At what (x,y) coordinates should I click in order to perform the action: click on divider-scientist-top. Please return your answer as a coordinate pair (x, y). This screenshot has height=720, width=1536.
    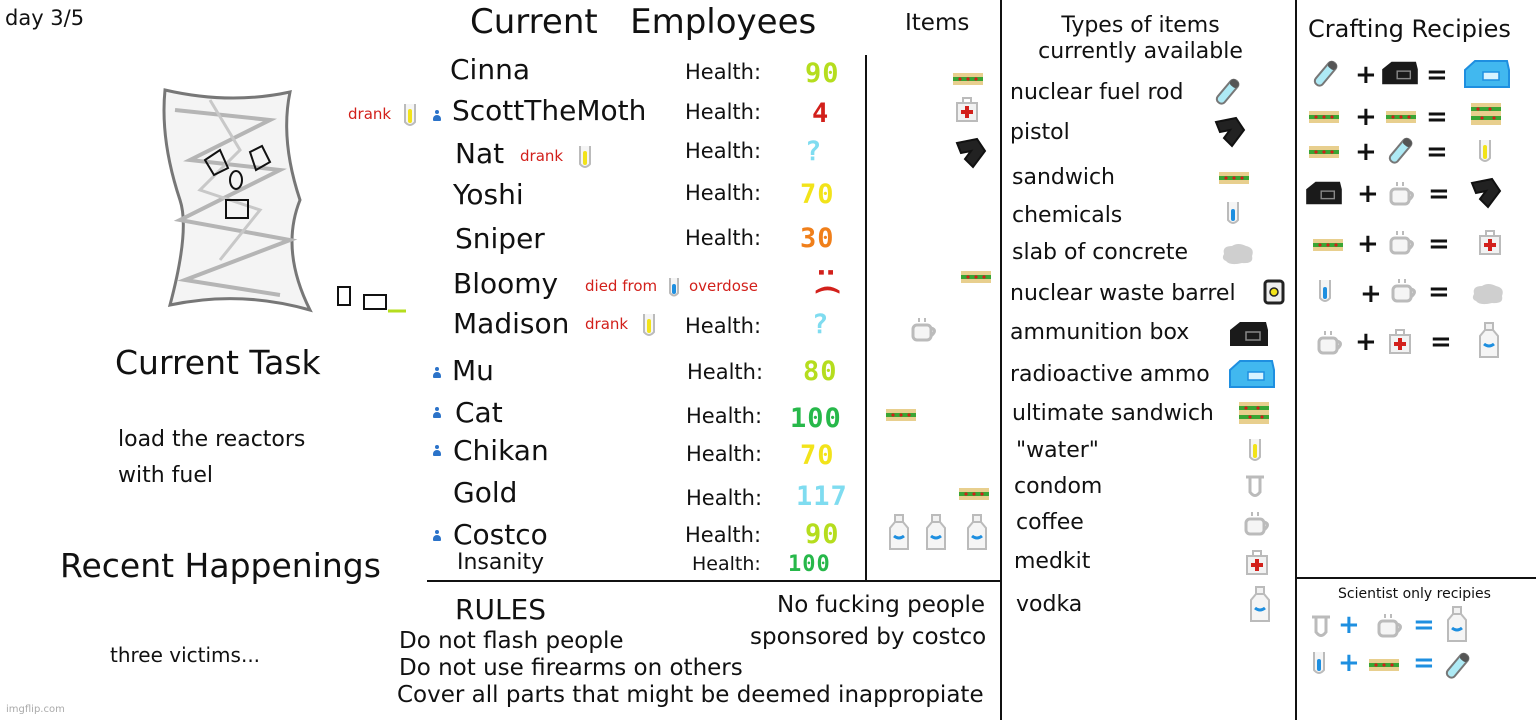
    Looking at the image, I should click on (1416, 578).